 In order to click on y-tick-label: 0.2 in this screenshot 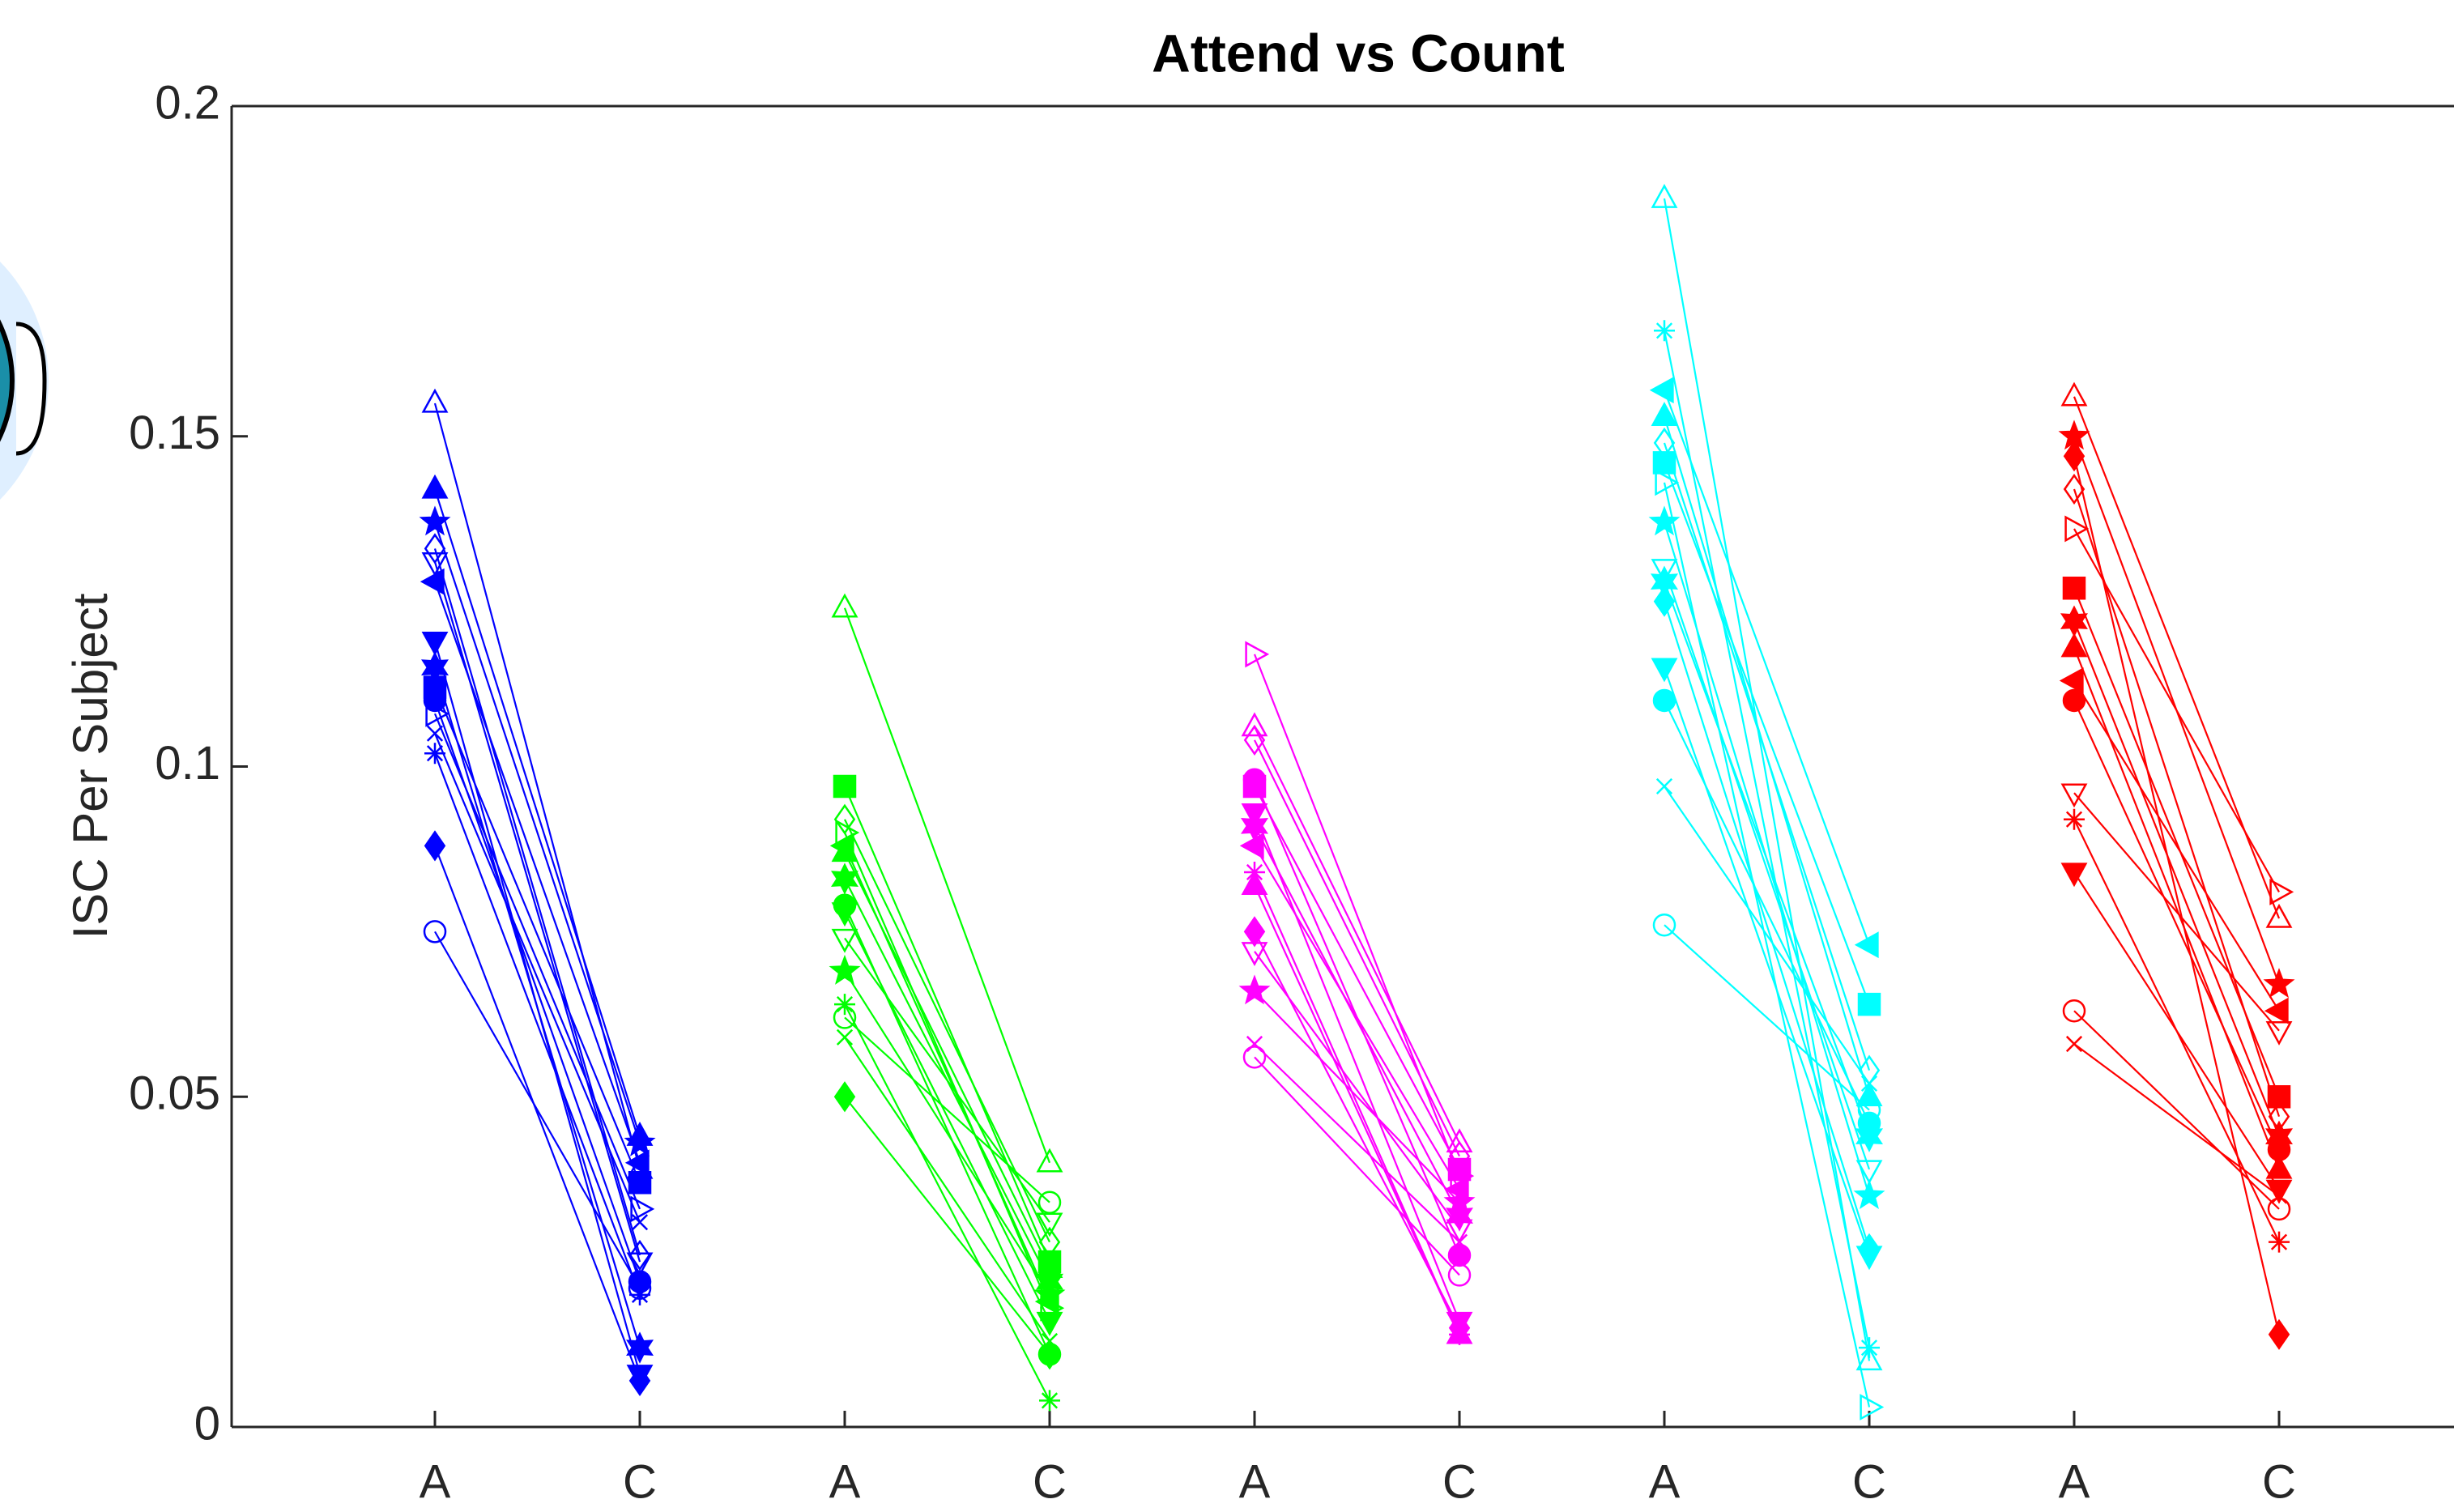, I will do `click(187, 102)`.